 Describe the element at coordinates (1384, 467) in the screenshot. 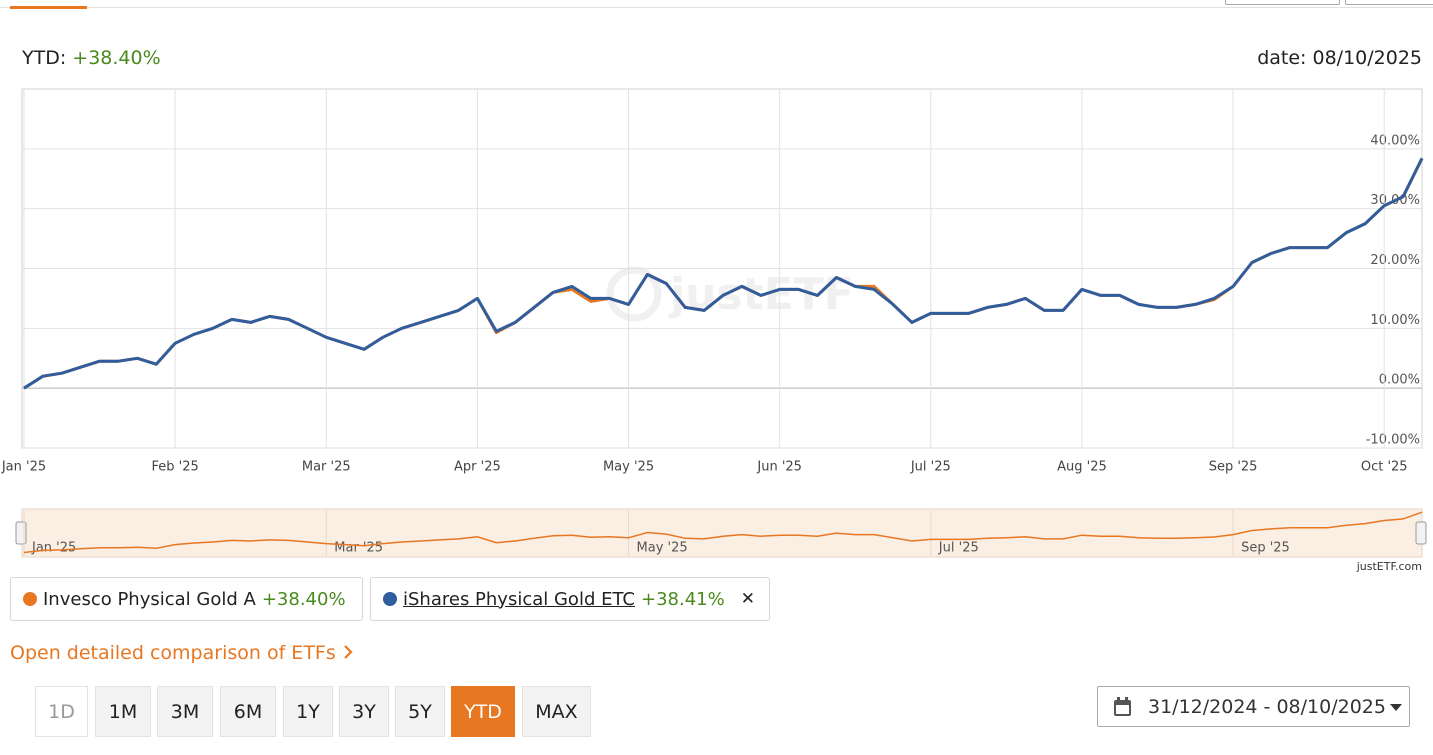

I see `x-tick-label: Oct '25` at that location.